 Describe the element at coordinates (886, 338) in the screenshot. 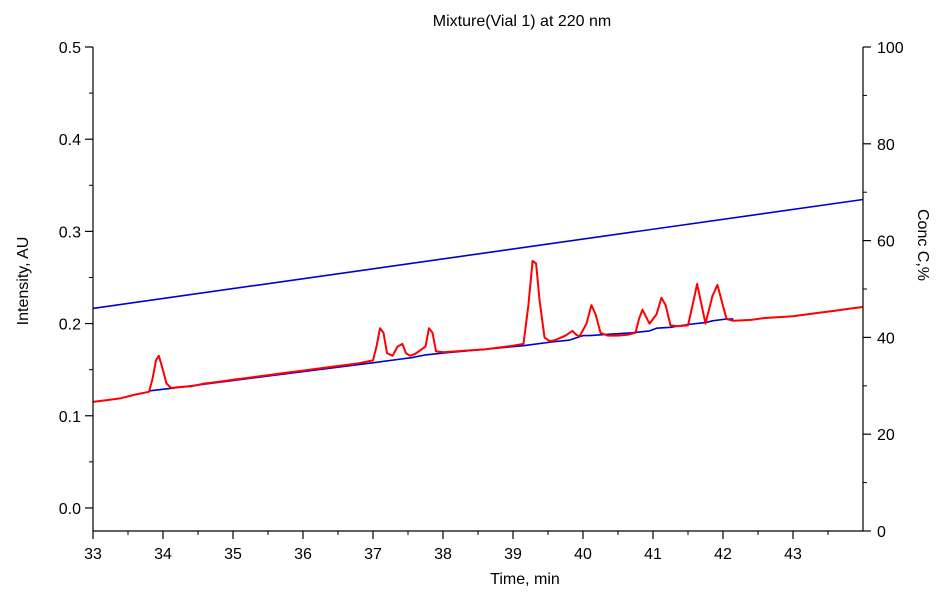

I see `y2-tick-label: 40` at that location.